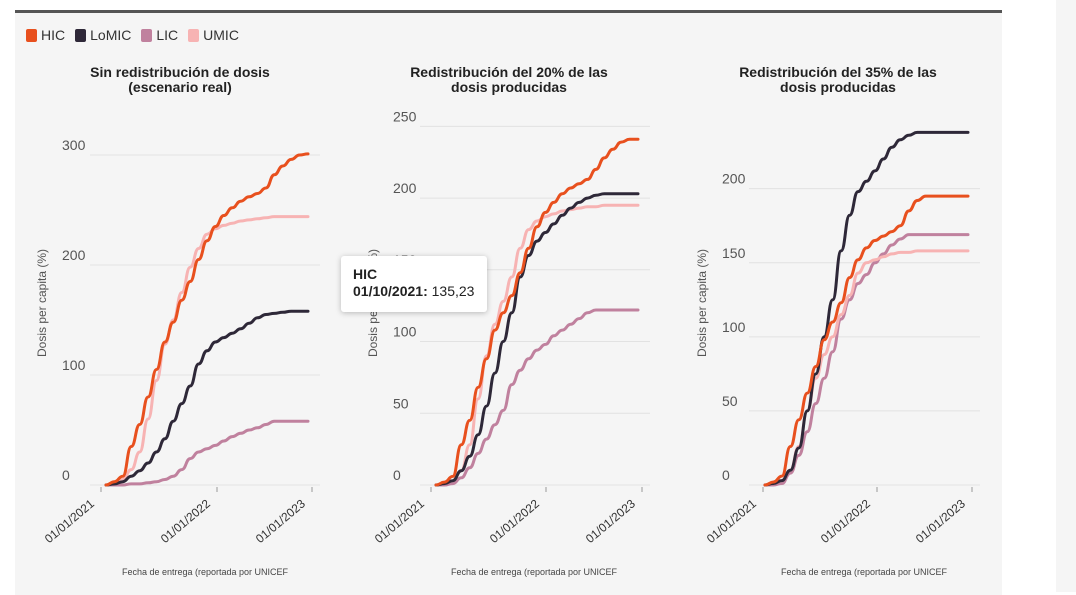 The image size is (1076, 595). What do you see at coordinates (509, 72) in the screenshot?
I see `chart-title-line: Redistribución del 20% de las` at bounding box center [509, 72].